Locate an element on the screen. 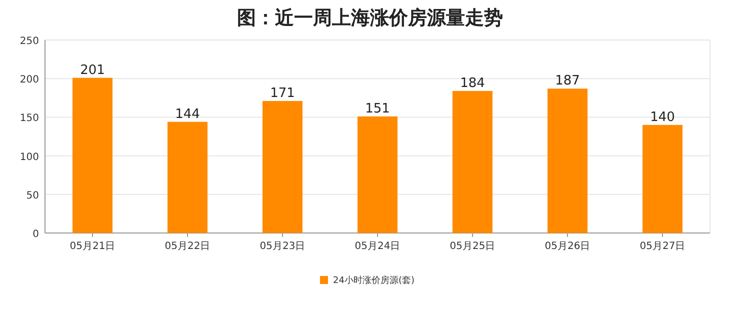 Image resolution: width=740 pixels, height=312 pixels. data-label: 171 is located at coordinates (282, 93).